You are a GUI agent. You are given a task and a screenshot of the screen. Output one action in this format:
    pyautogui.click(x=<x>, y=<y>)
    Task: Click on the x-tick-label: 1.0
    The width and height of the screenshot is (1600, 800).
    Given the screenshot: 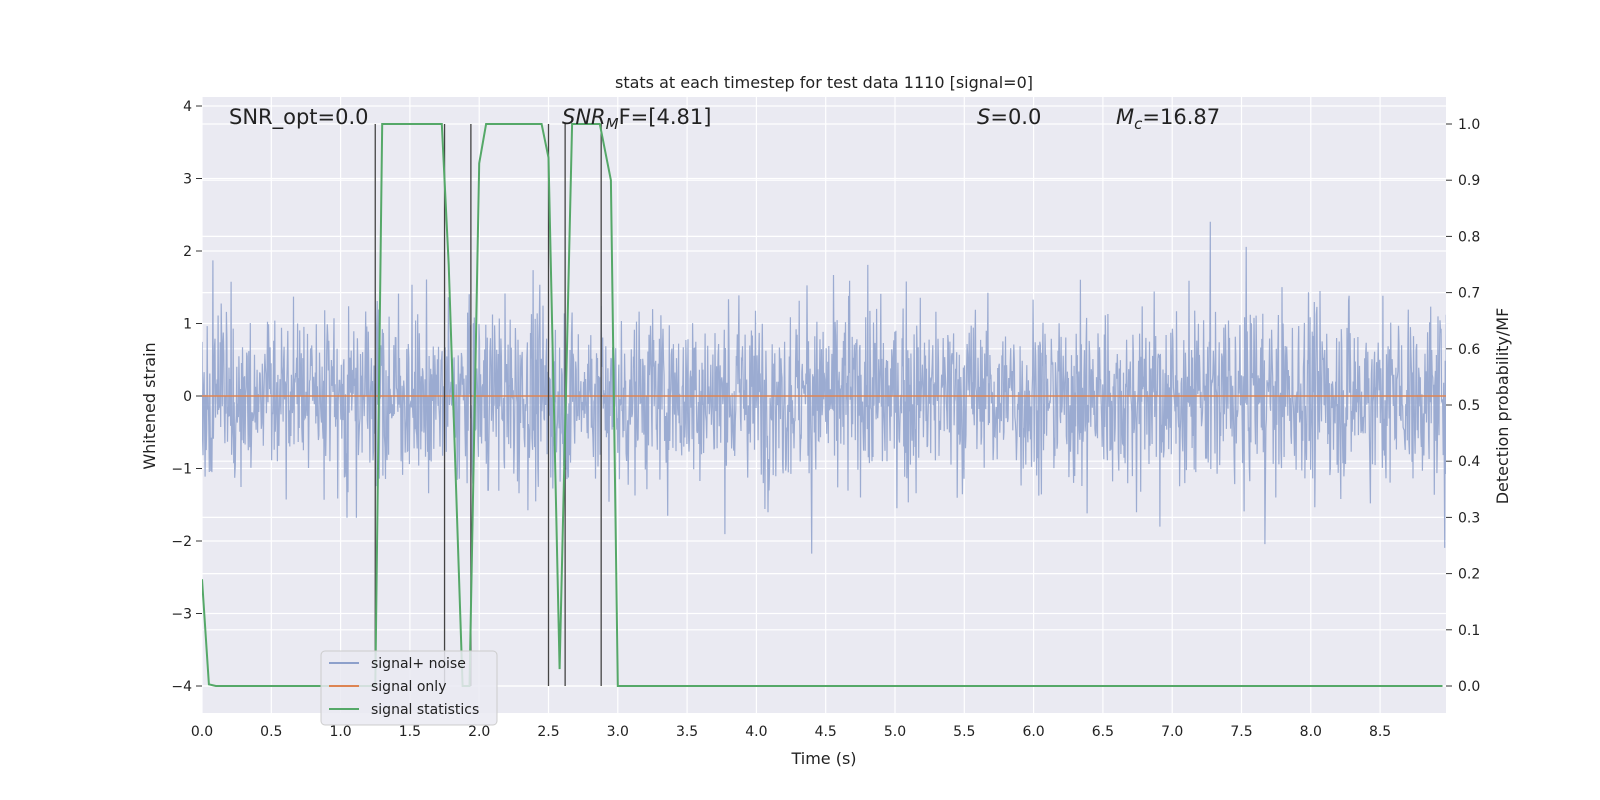 What is the action you would take?
    pyautogui.click(x=340, y=732)
    